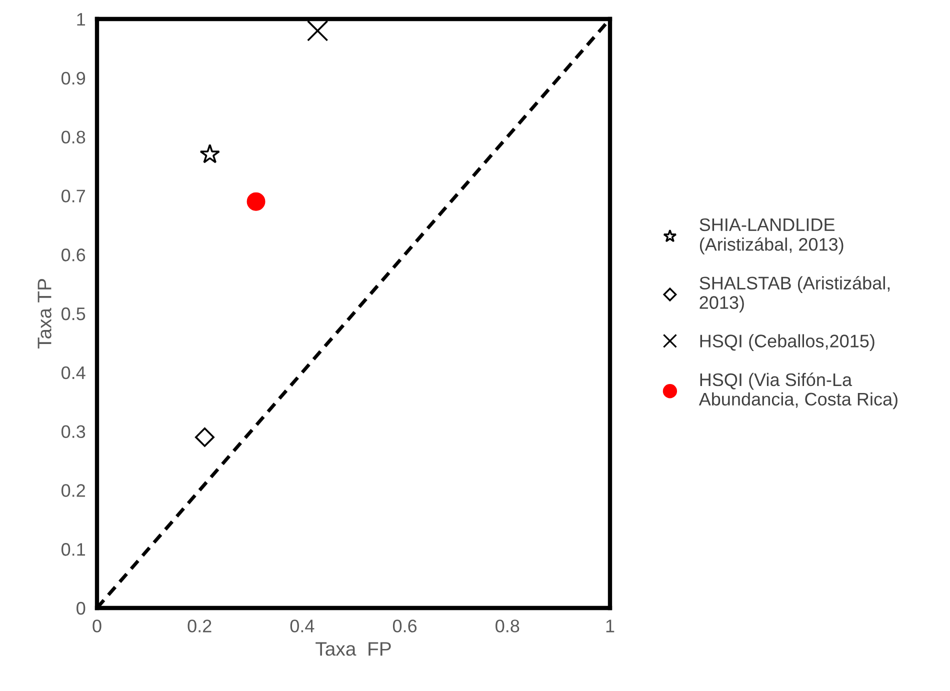  I want to click on x-tick-label: 0.6, so click(404, 626).